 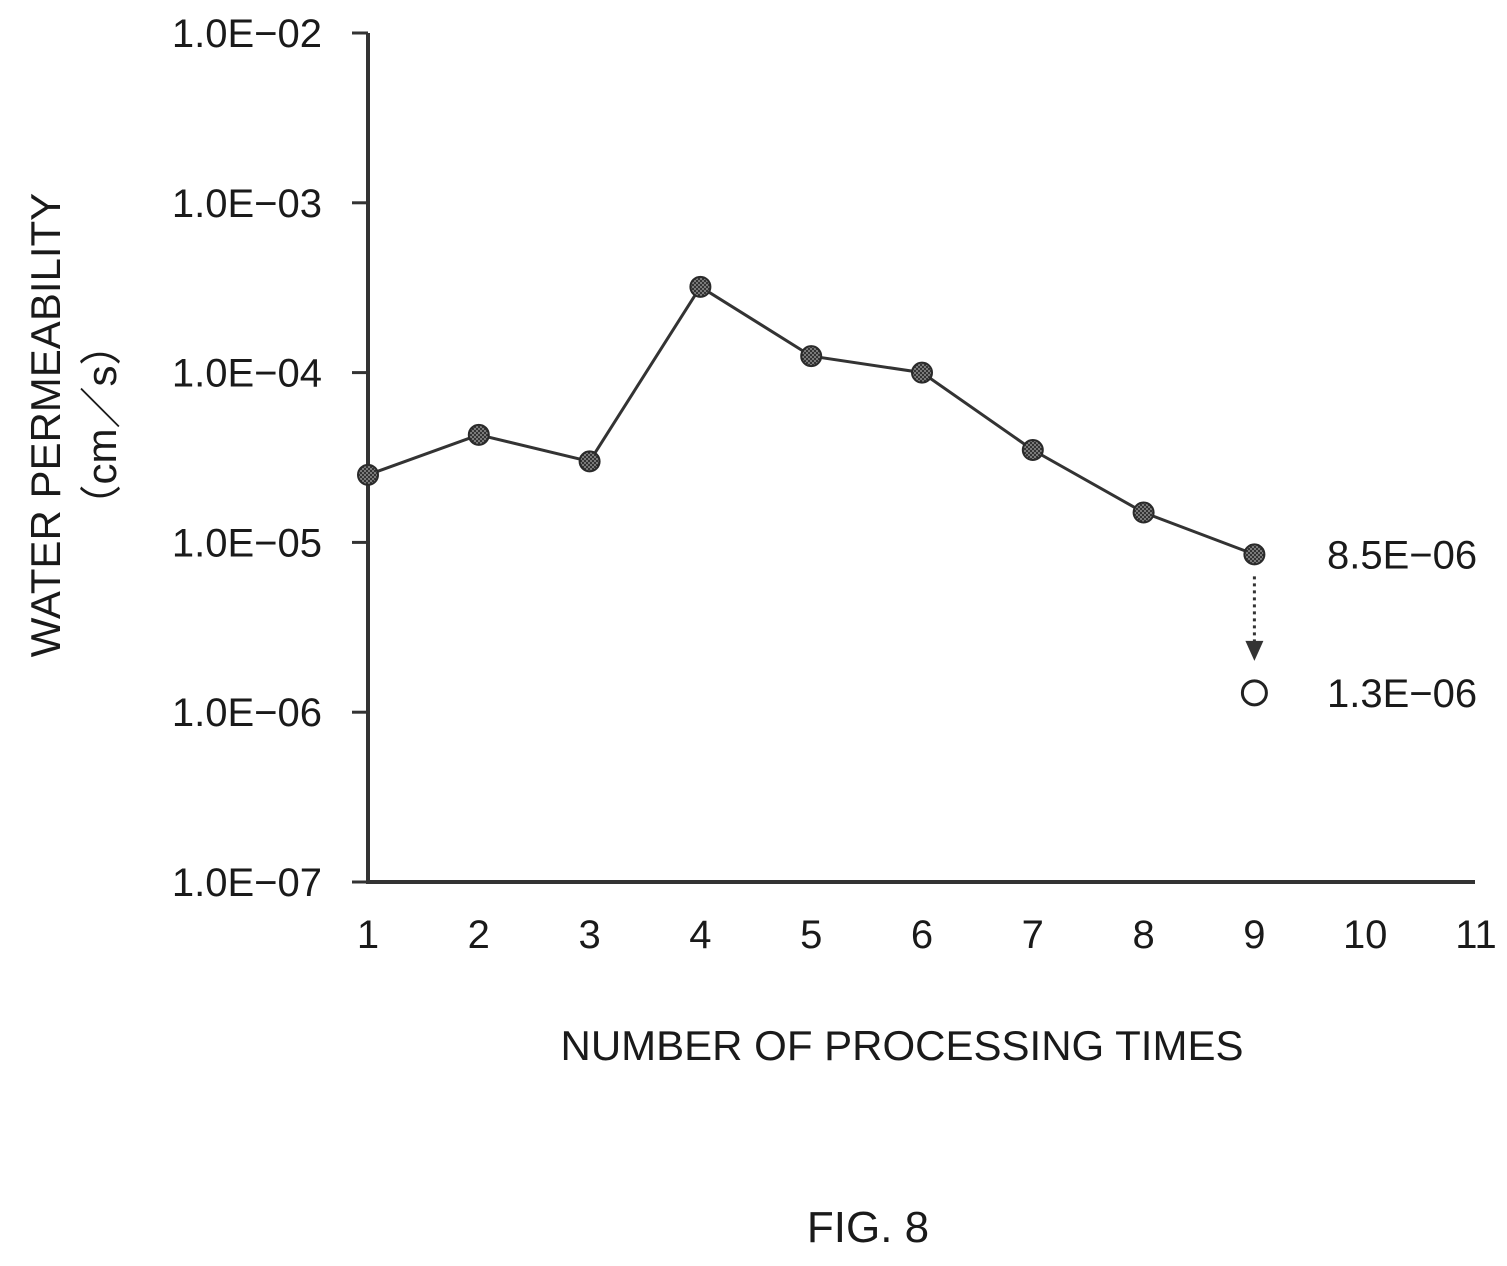 I want to click on y-tick-label: 1.0E−02, so click(x=247, y=34).